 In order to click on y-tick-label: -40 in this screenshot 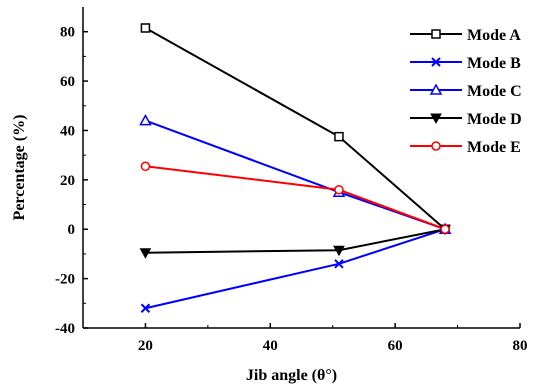, I will do `click(65, 329)`.